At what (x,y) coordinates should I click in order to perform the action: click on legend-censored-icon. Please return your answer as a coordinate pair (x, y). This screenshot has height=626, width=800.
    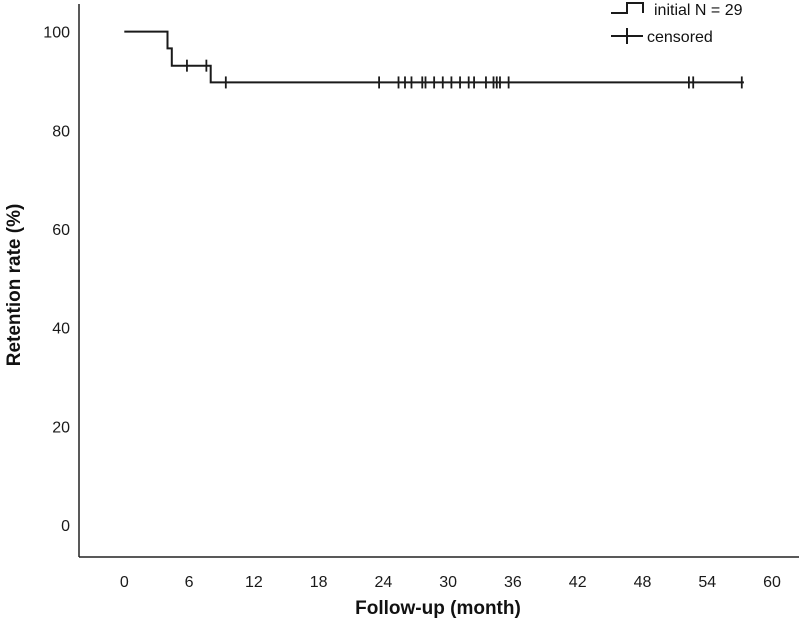
    Looking at the image, I should click on (627, 36).